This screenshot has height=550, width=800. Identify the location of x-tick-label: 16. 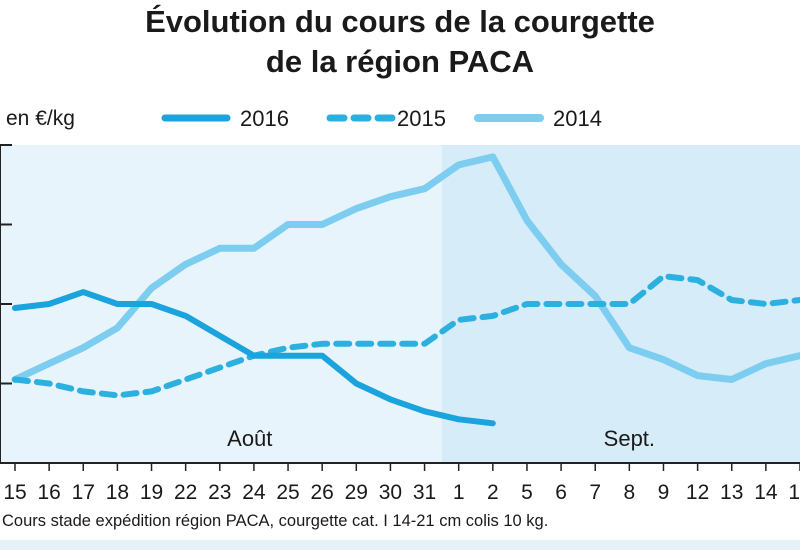
(48, 492).